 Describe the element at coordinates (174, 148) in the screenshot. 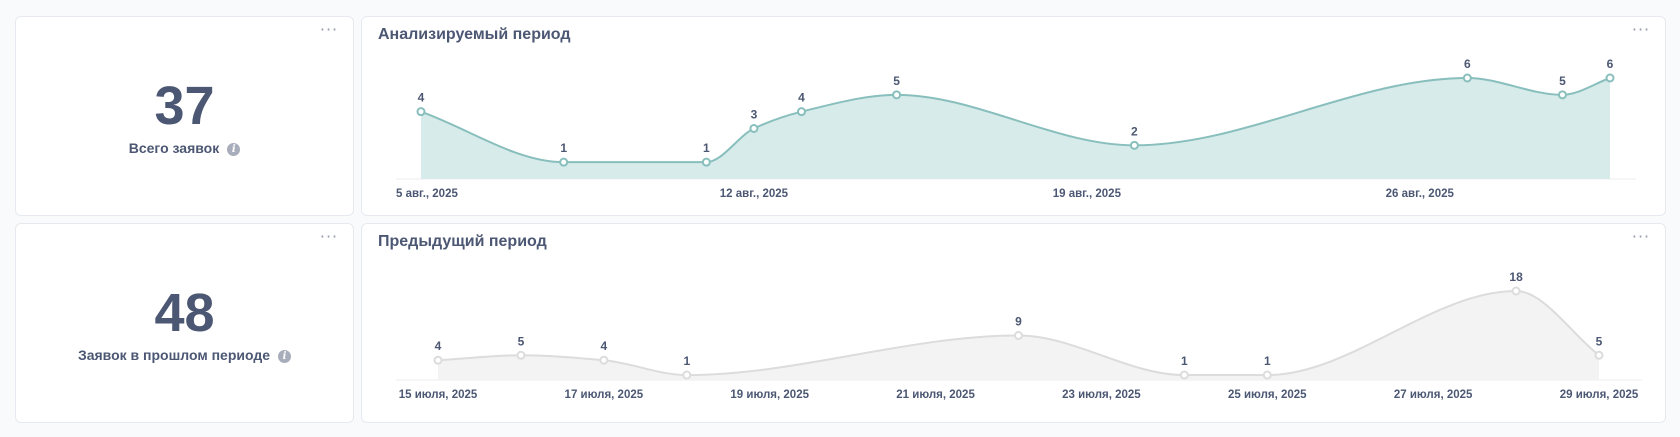

I see `total-requests-label: Всего заявок` at that location.